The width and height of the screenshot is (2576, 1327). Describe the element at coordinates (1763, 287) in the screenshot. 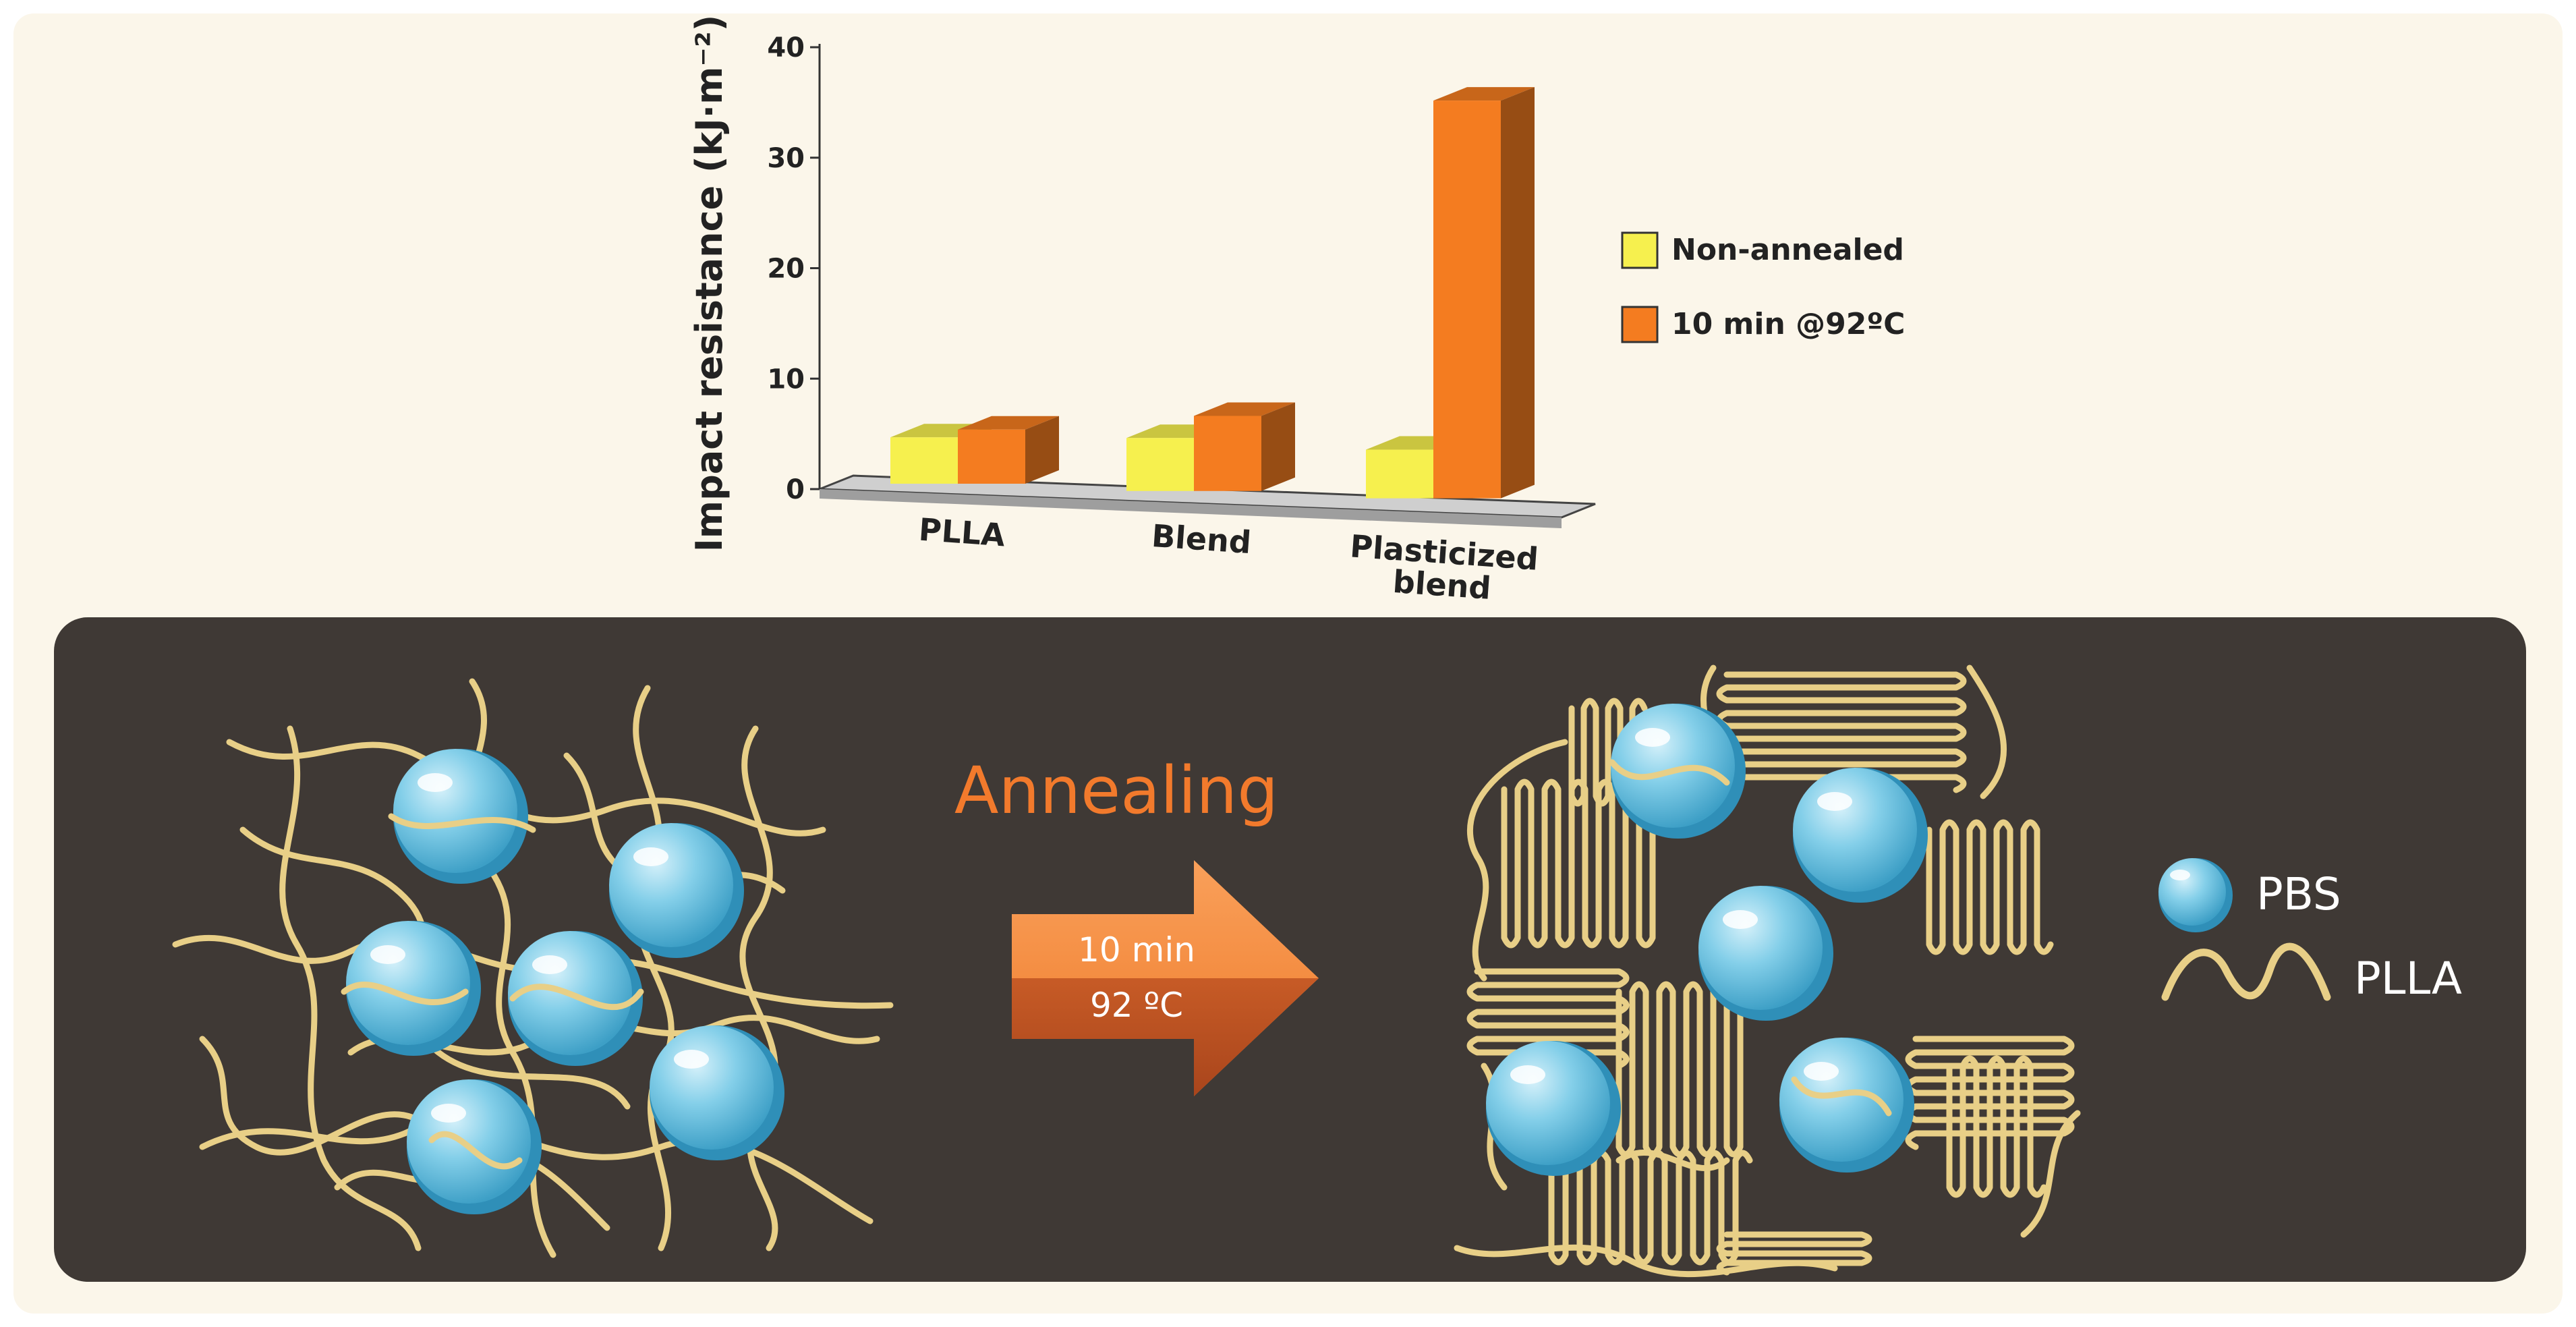

I see `chart-legend: Non-annealed 10 min @92ºC` at that location.